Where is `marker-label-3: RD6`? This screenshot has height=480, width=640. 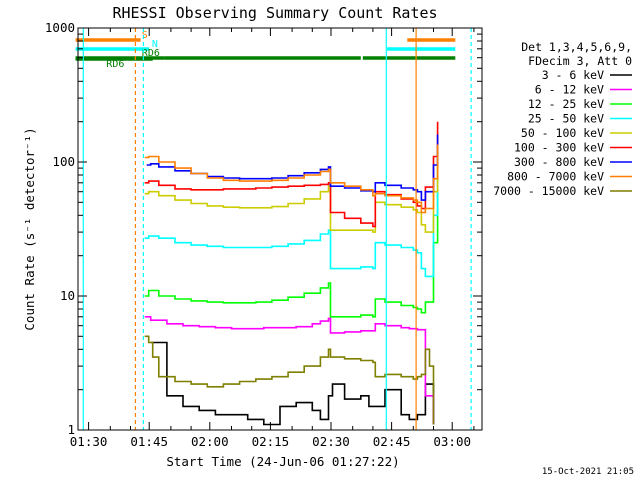
marker-label-3: RD6 is located at coordinates (151, 53).